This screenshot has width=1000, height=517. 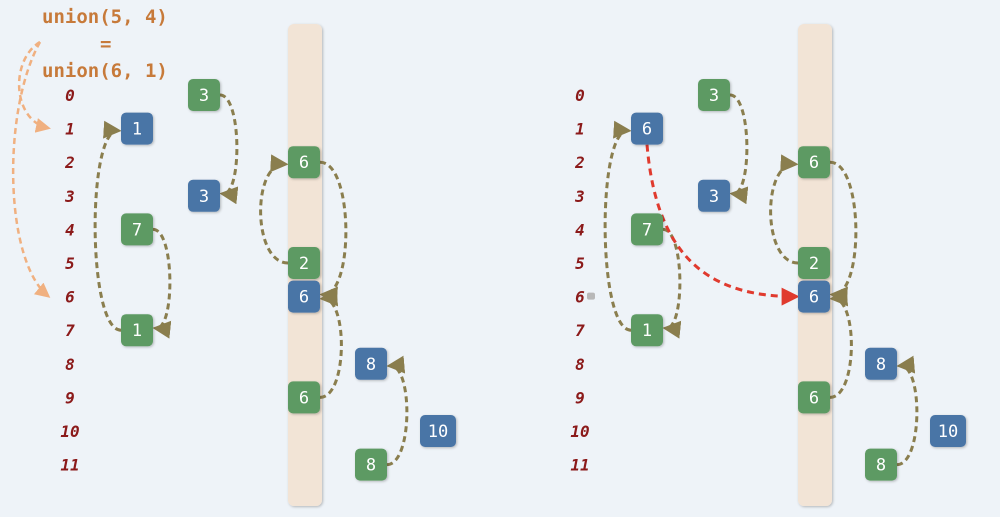 I want to click on node-blue-row-1: 6, so click(x=647, y=128).